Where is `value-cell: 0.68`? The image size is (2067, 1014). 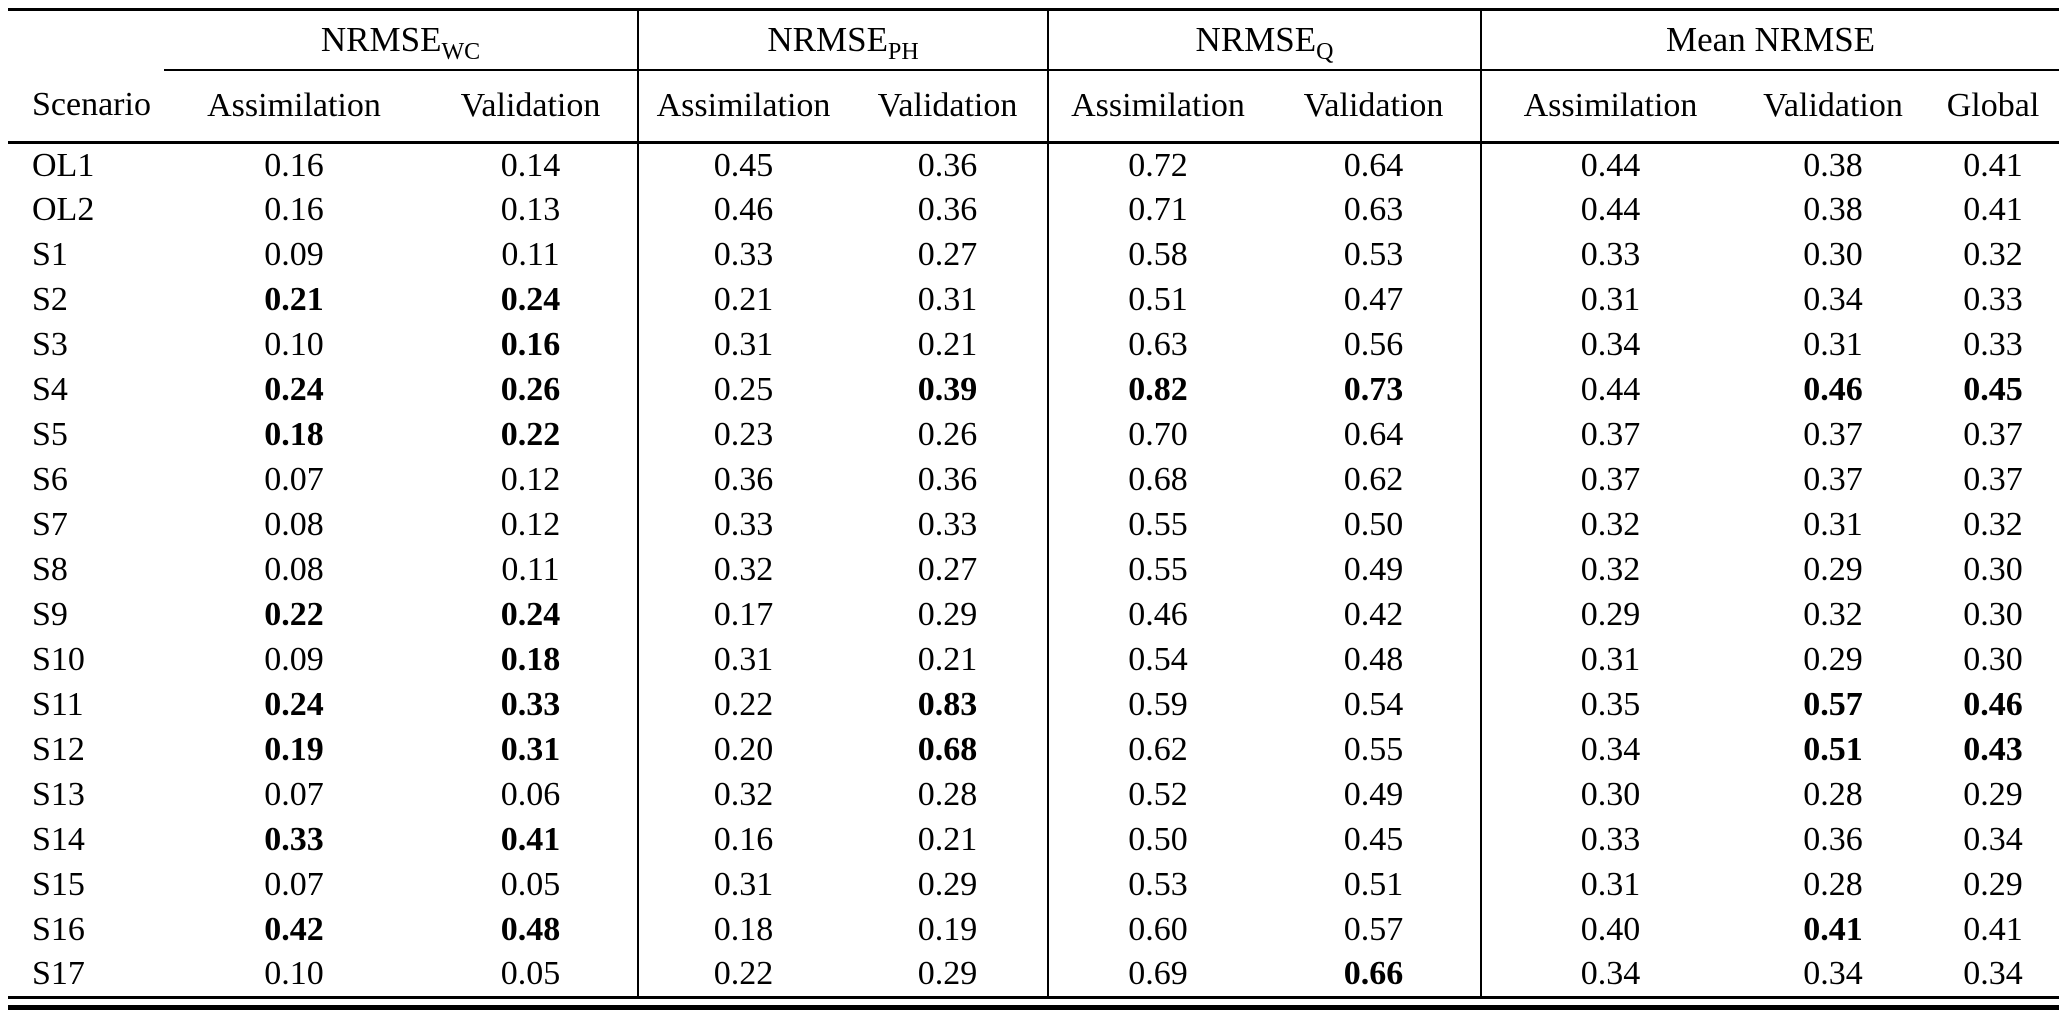
value-cell: 0.68 is located at coordinates (949, 750).